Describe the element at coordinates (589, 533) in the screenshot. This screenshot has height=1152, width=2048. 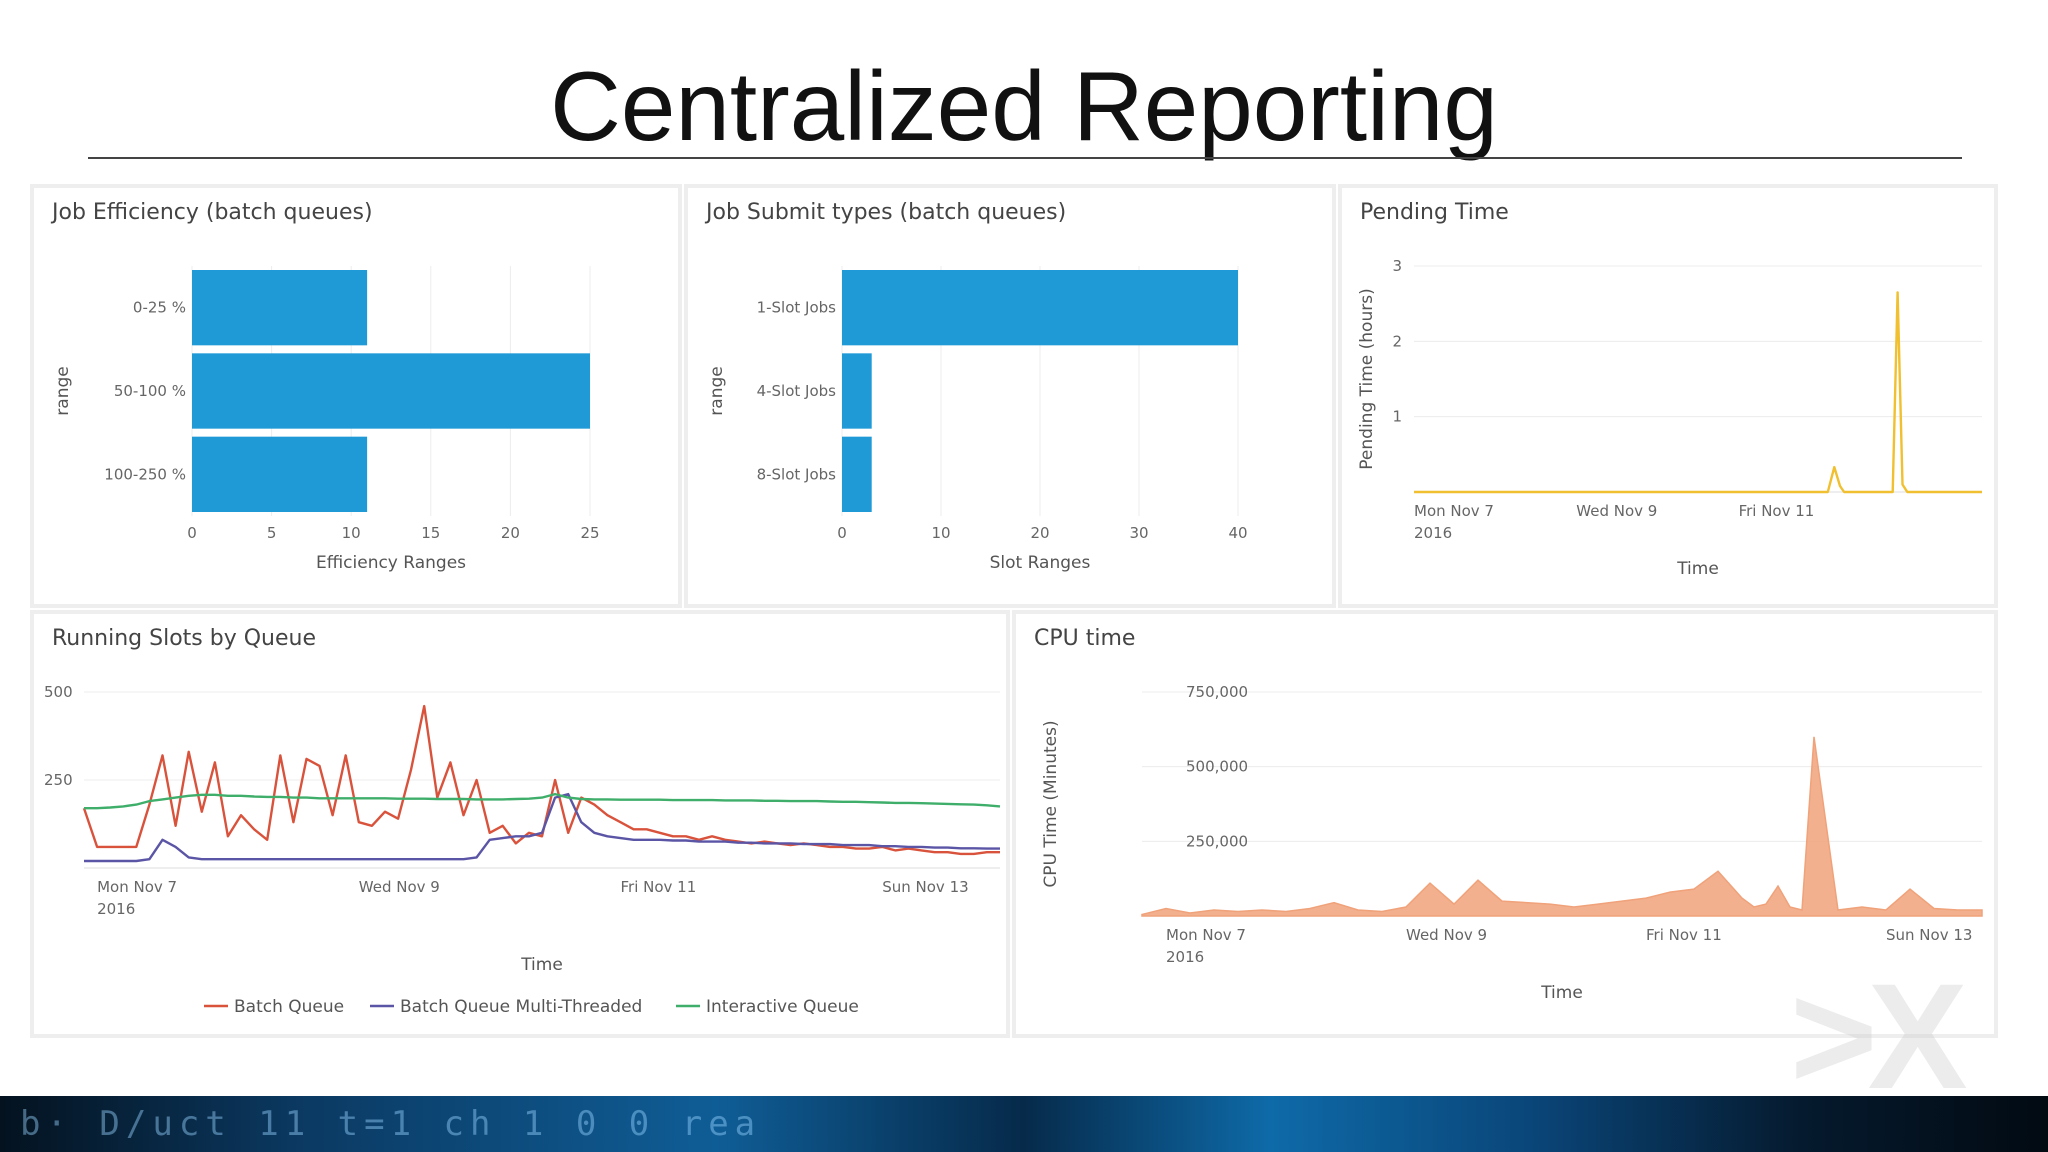
I see `x-tick-label: 25` at that location.